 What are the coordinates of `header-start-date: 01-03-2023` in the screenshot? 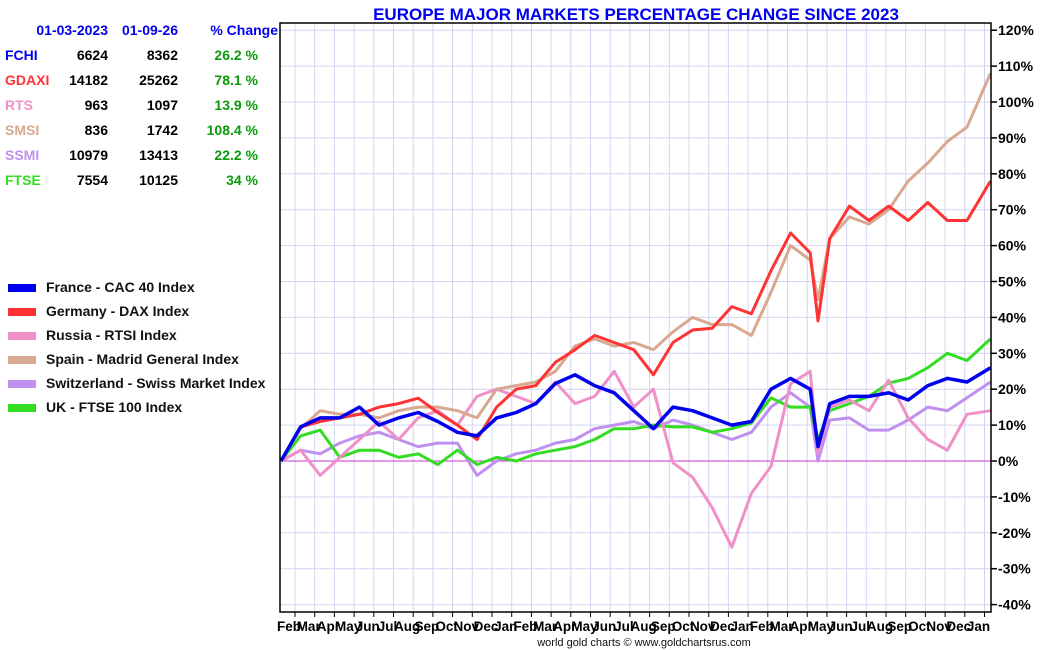 It's located at (72, 30).